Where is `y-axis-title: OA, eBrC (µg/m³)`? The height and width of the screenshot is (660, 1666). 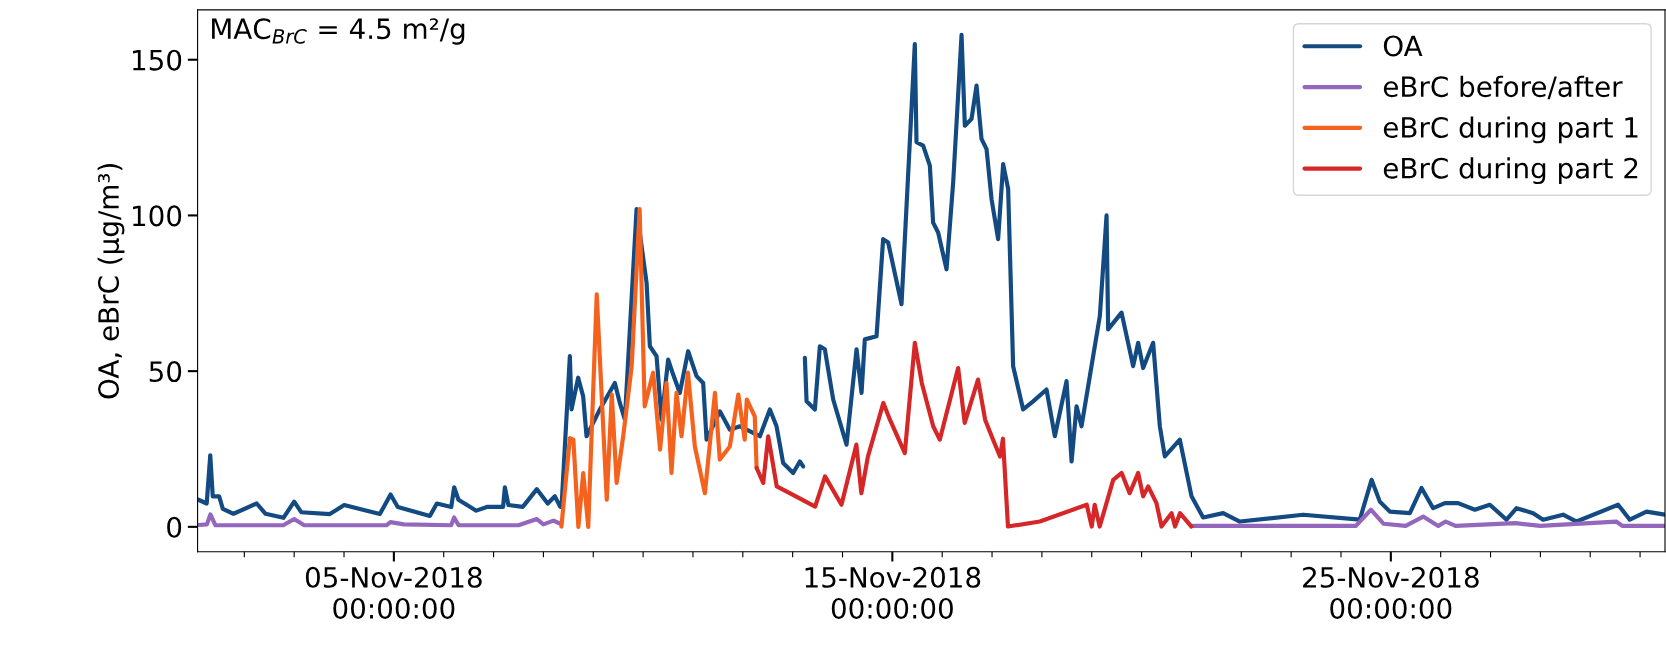
y-axis-title: OA, eBrC (µg/m³) is located at coordinates (111, 281).